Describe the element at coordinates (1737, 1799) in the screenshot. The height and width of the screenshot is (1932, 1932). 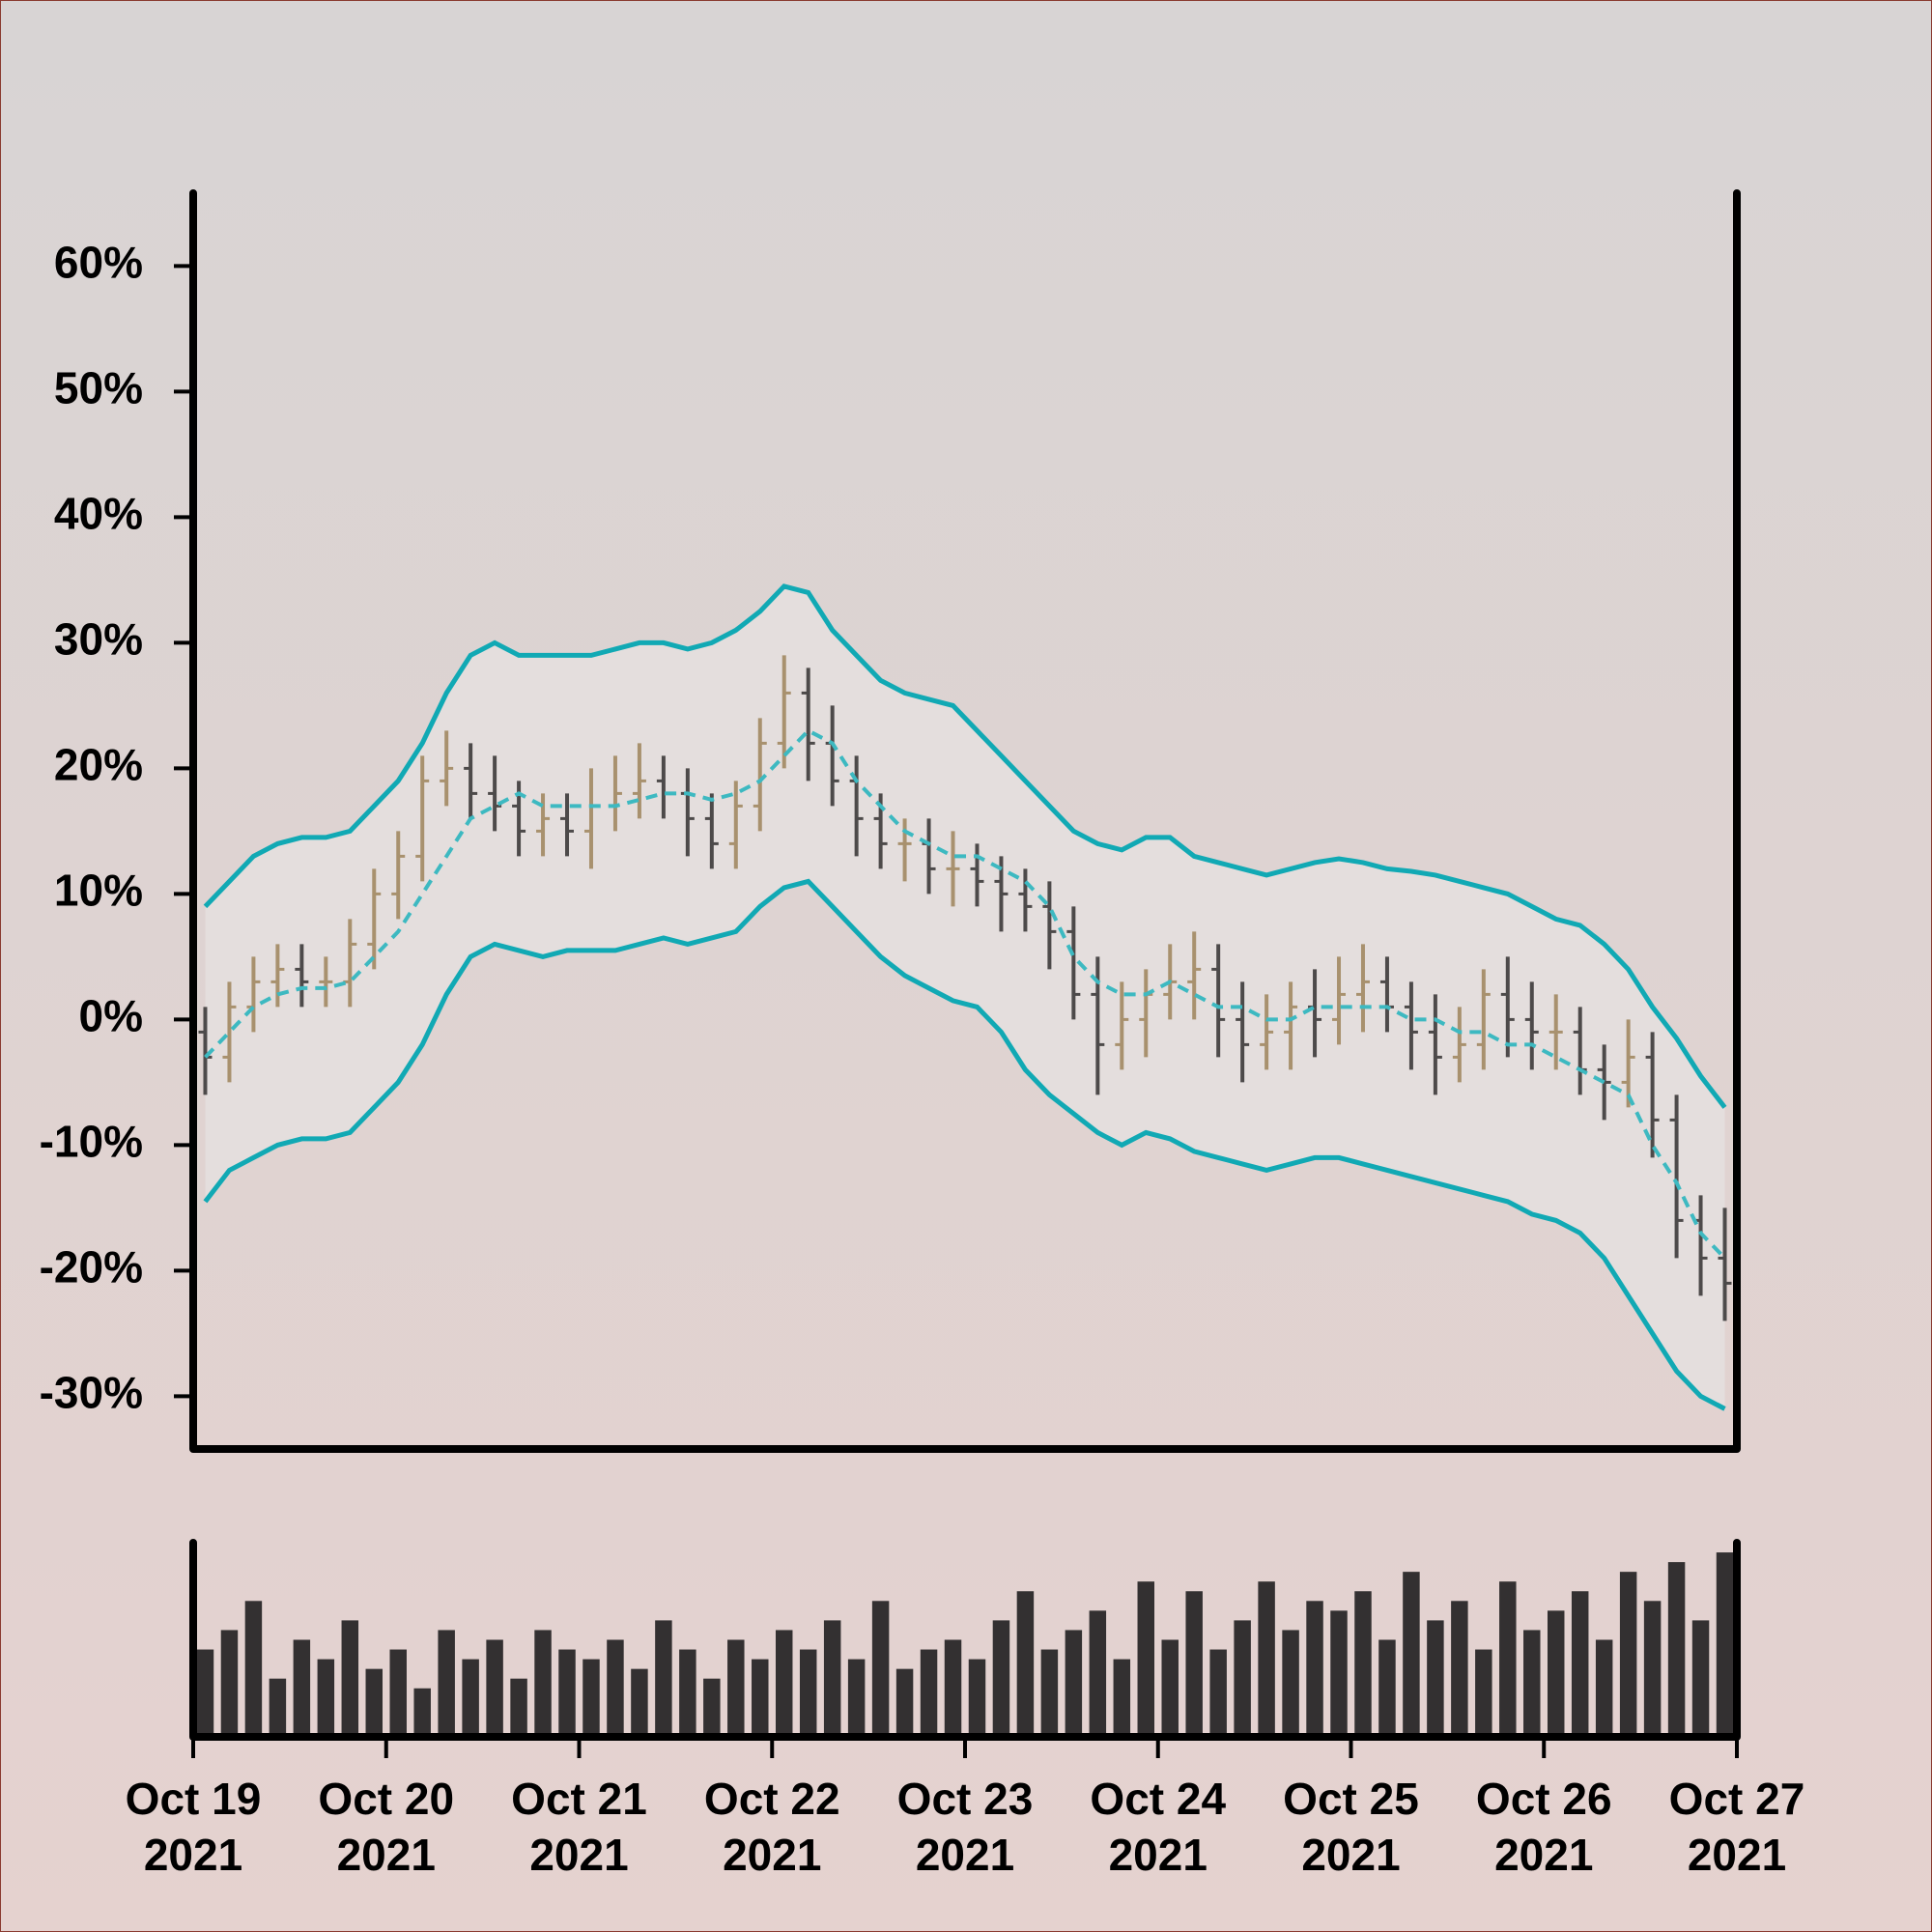
I see `x-tick-label-line: Oct 27` at that location.